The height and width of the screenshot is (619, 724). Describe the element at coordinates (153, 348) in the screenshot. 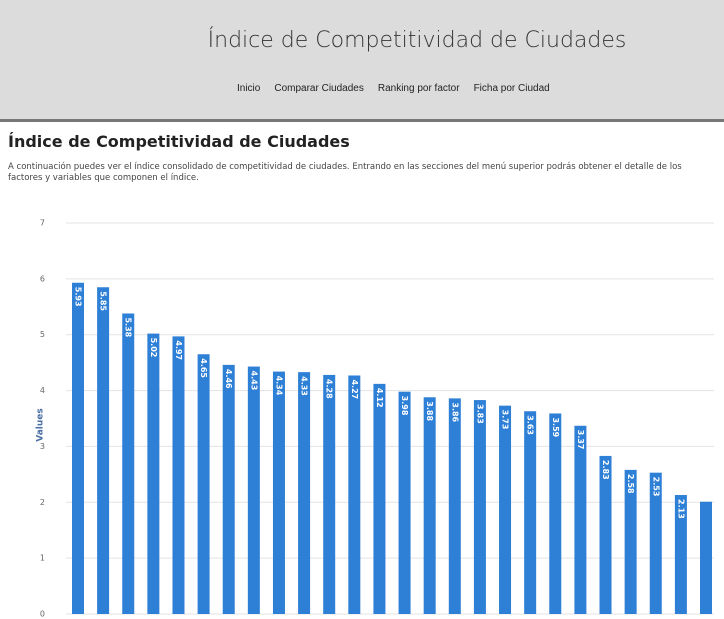

I see `data-label: 5.02` at that location.